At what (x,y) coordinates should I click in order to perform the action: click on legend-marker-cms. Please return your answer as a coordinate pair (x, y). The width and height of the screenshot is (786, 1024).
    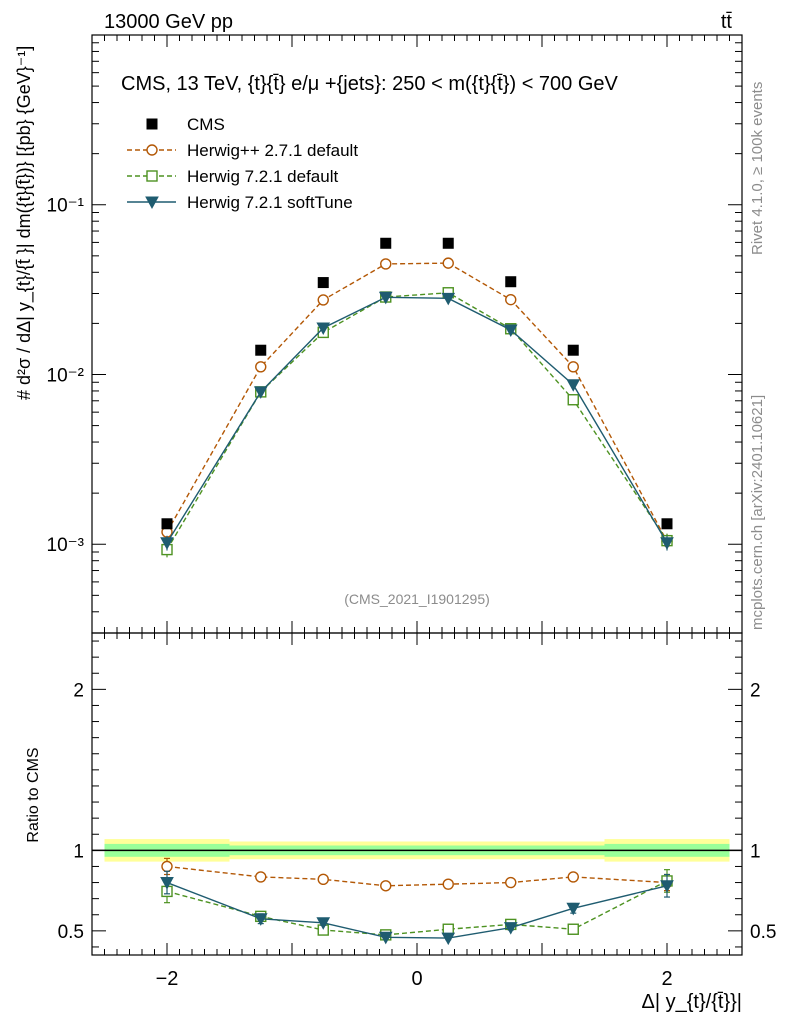
    Looking at the image, I should click on (152, 124).